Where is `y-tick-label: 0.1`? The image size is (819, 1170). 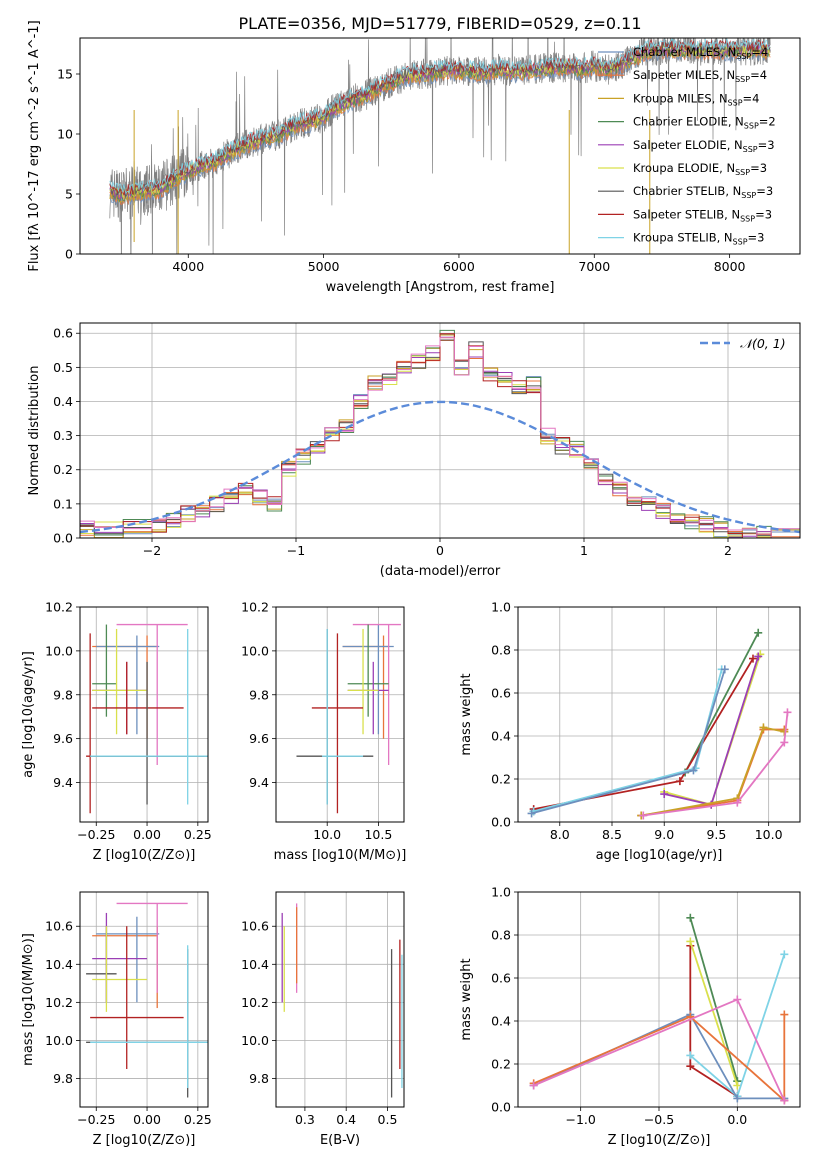 y-tick-label: 0.1 is located at coordinates (63, 503).